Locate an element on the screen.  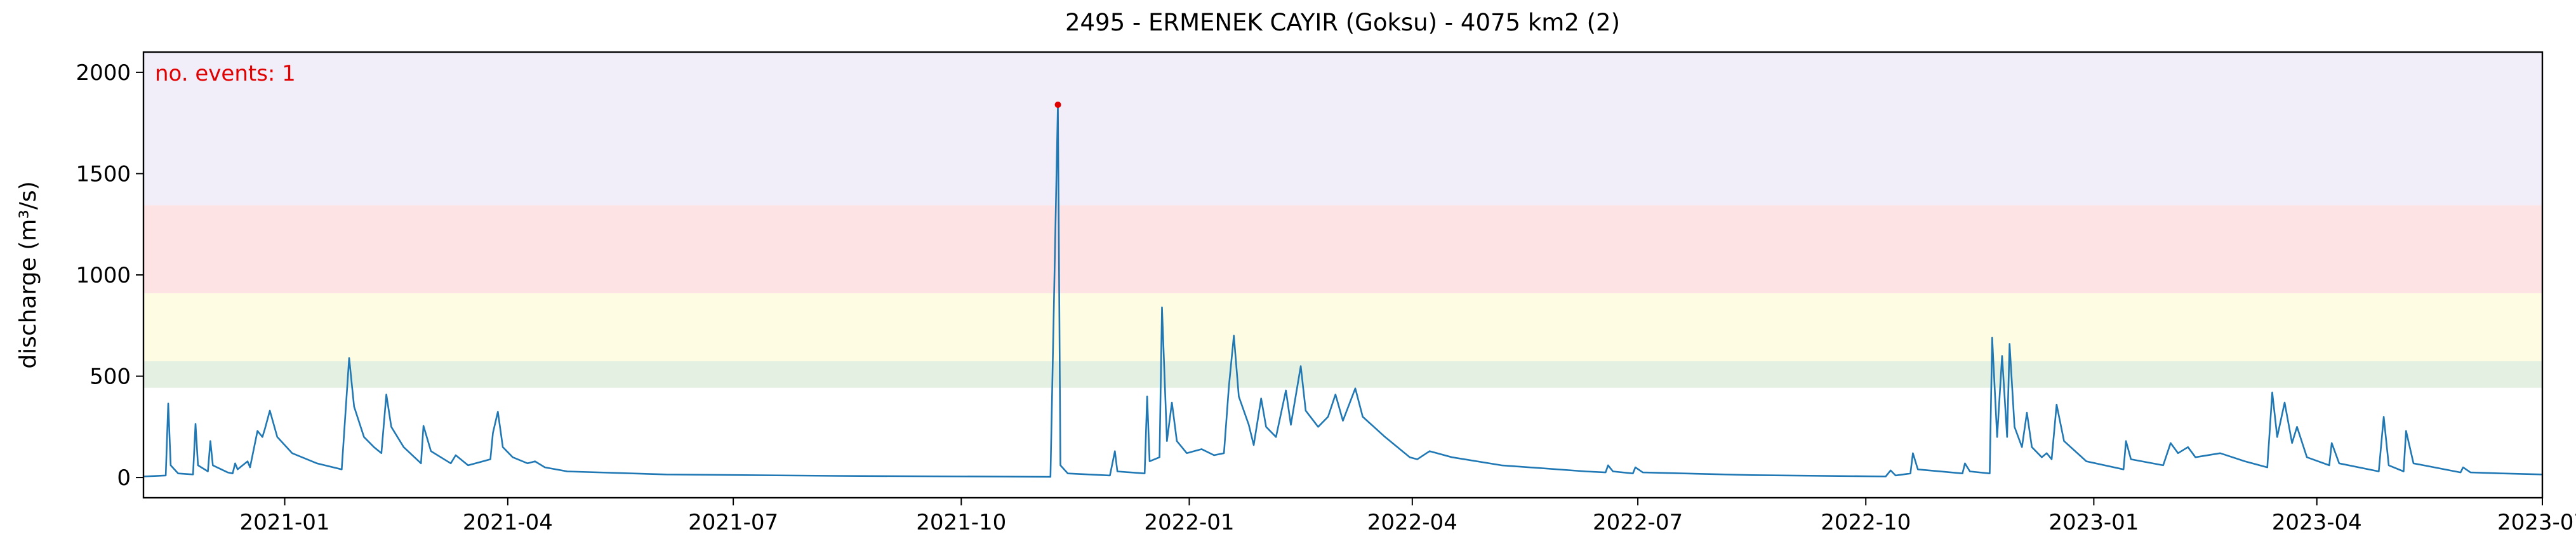
x-tick-label: 2022-04 is located at coordinates (1412, 522).